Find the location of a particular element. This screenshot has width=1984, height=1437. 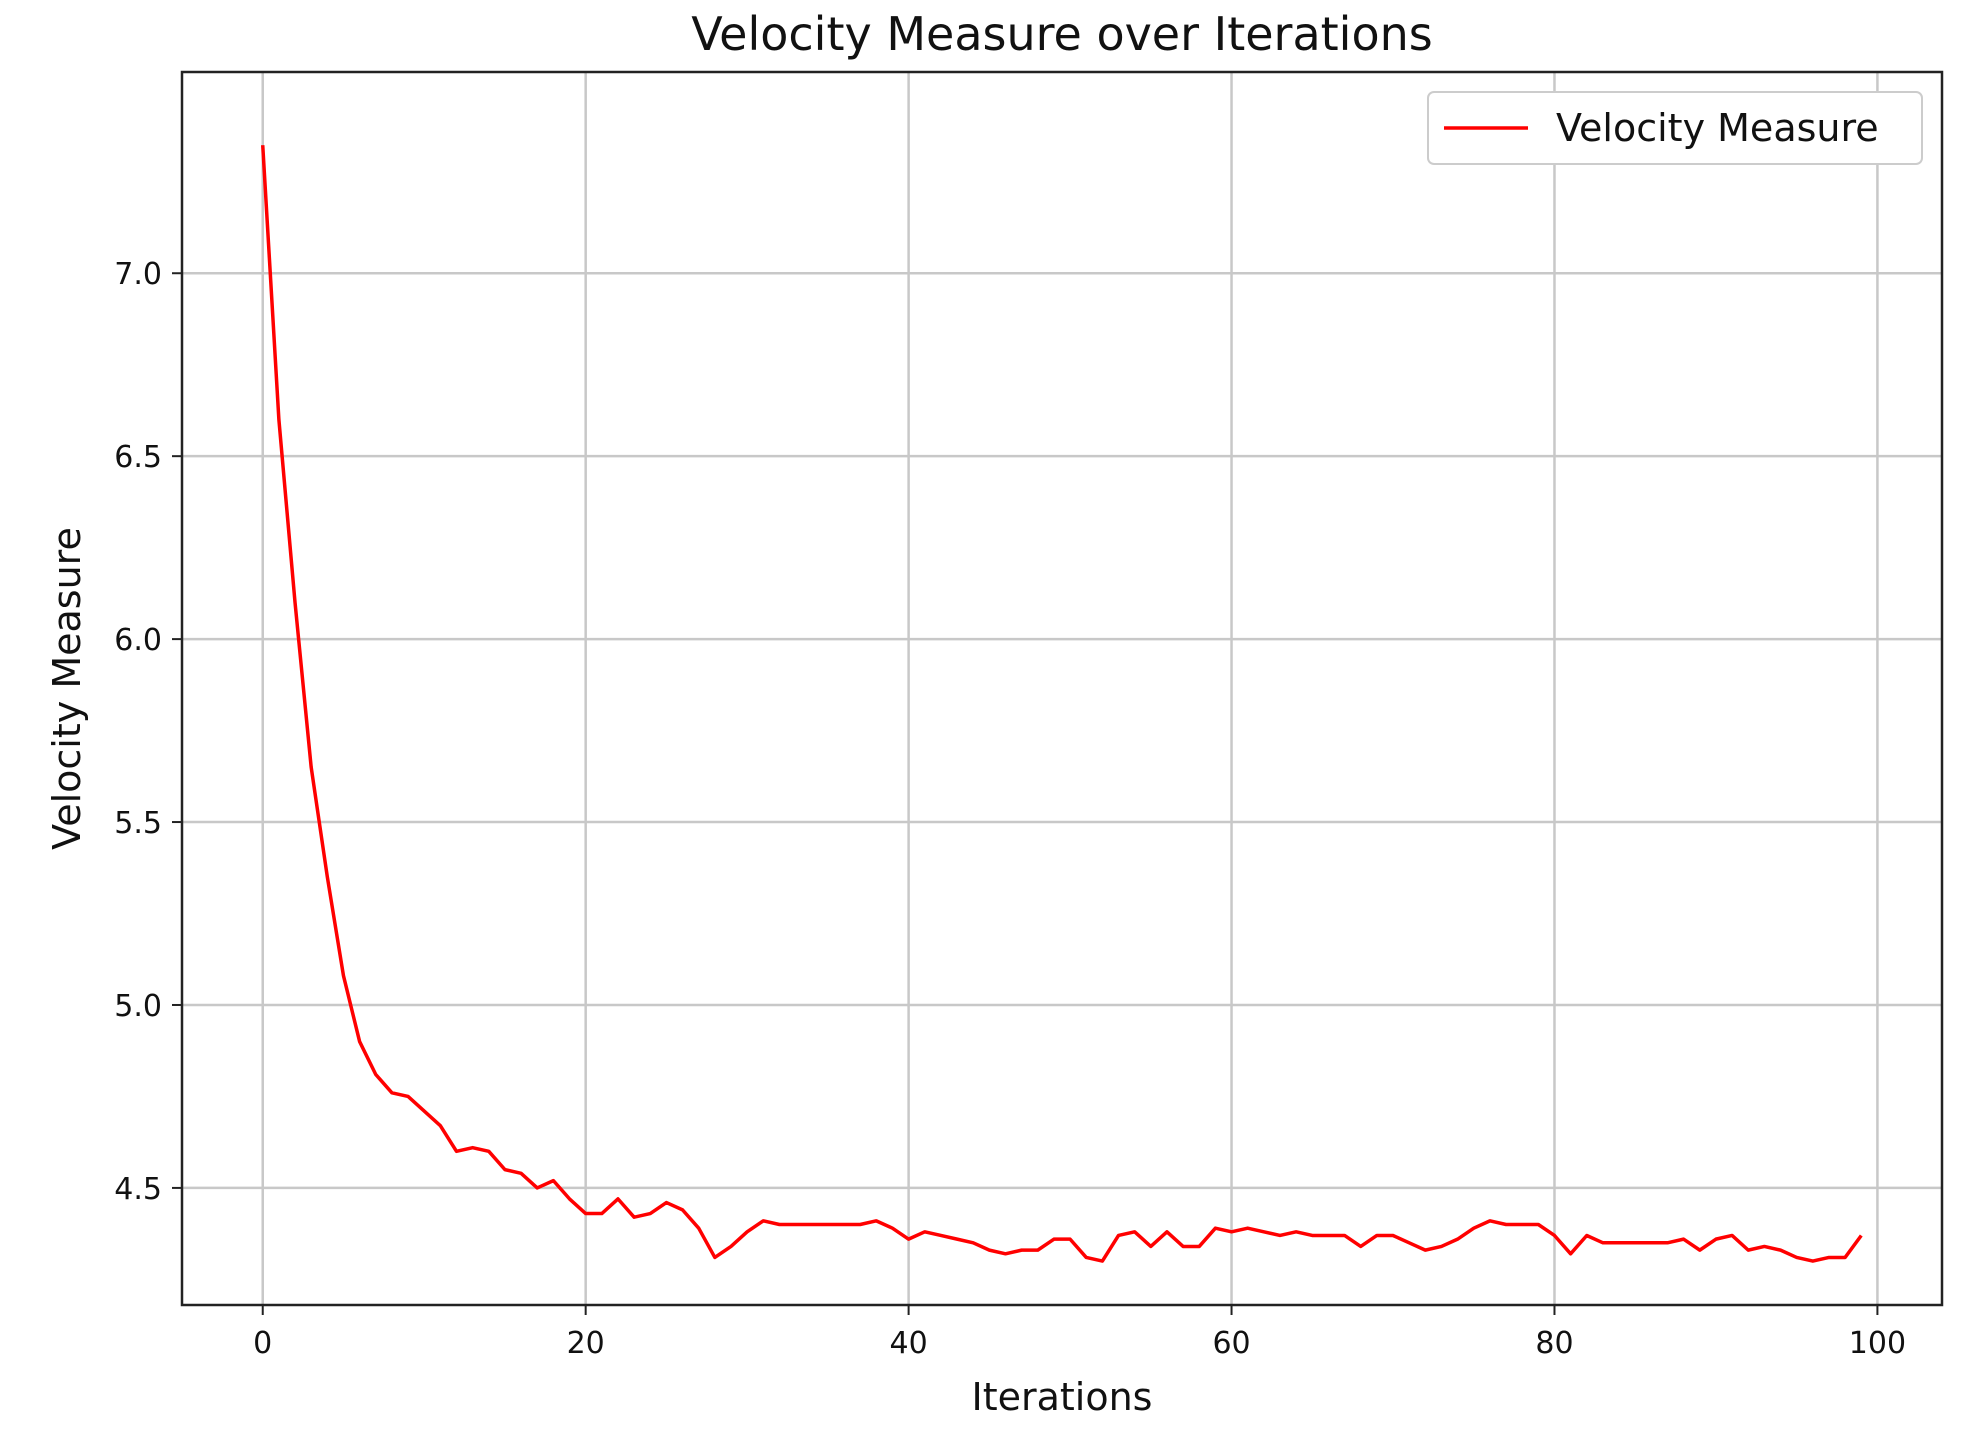

x-tick-label: 40 is located at coordinates (909, 1343).